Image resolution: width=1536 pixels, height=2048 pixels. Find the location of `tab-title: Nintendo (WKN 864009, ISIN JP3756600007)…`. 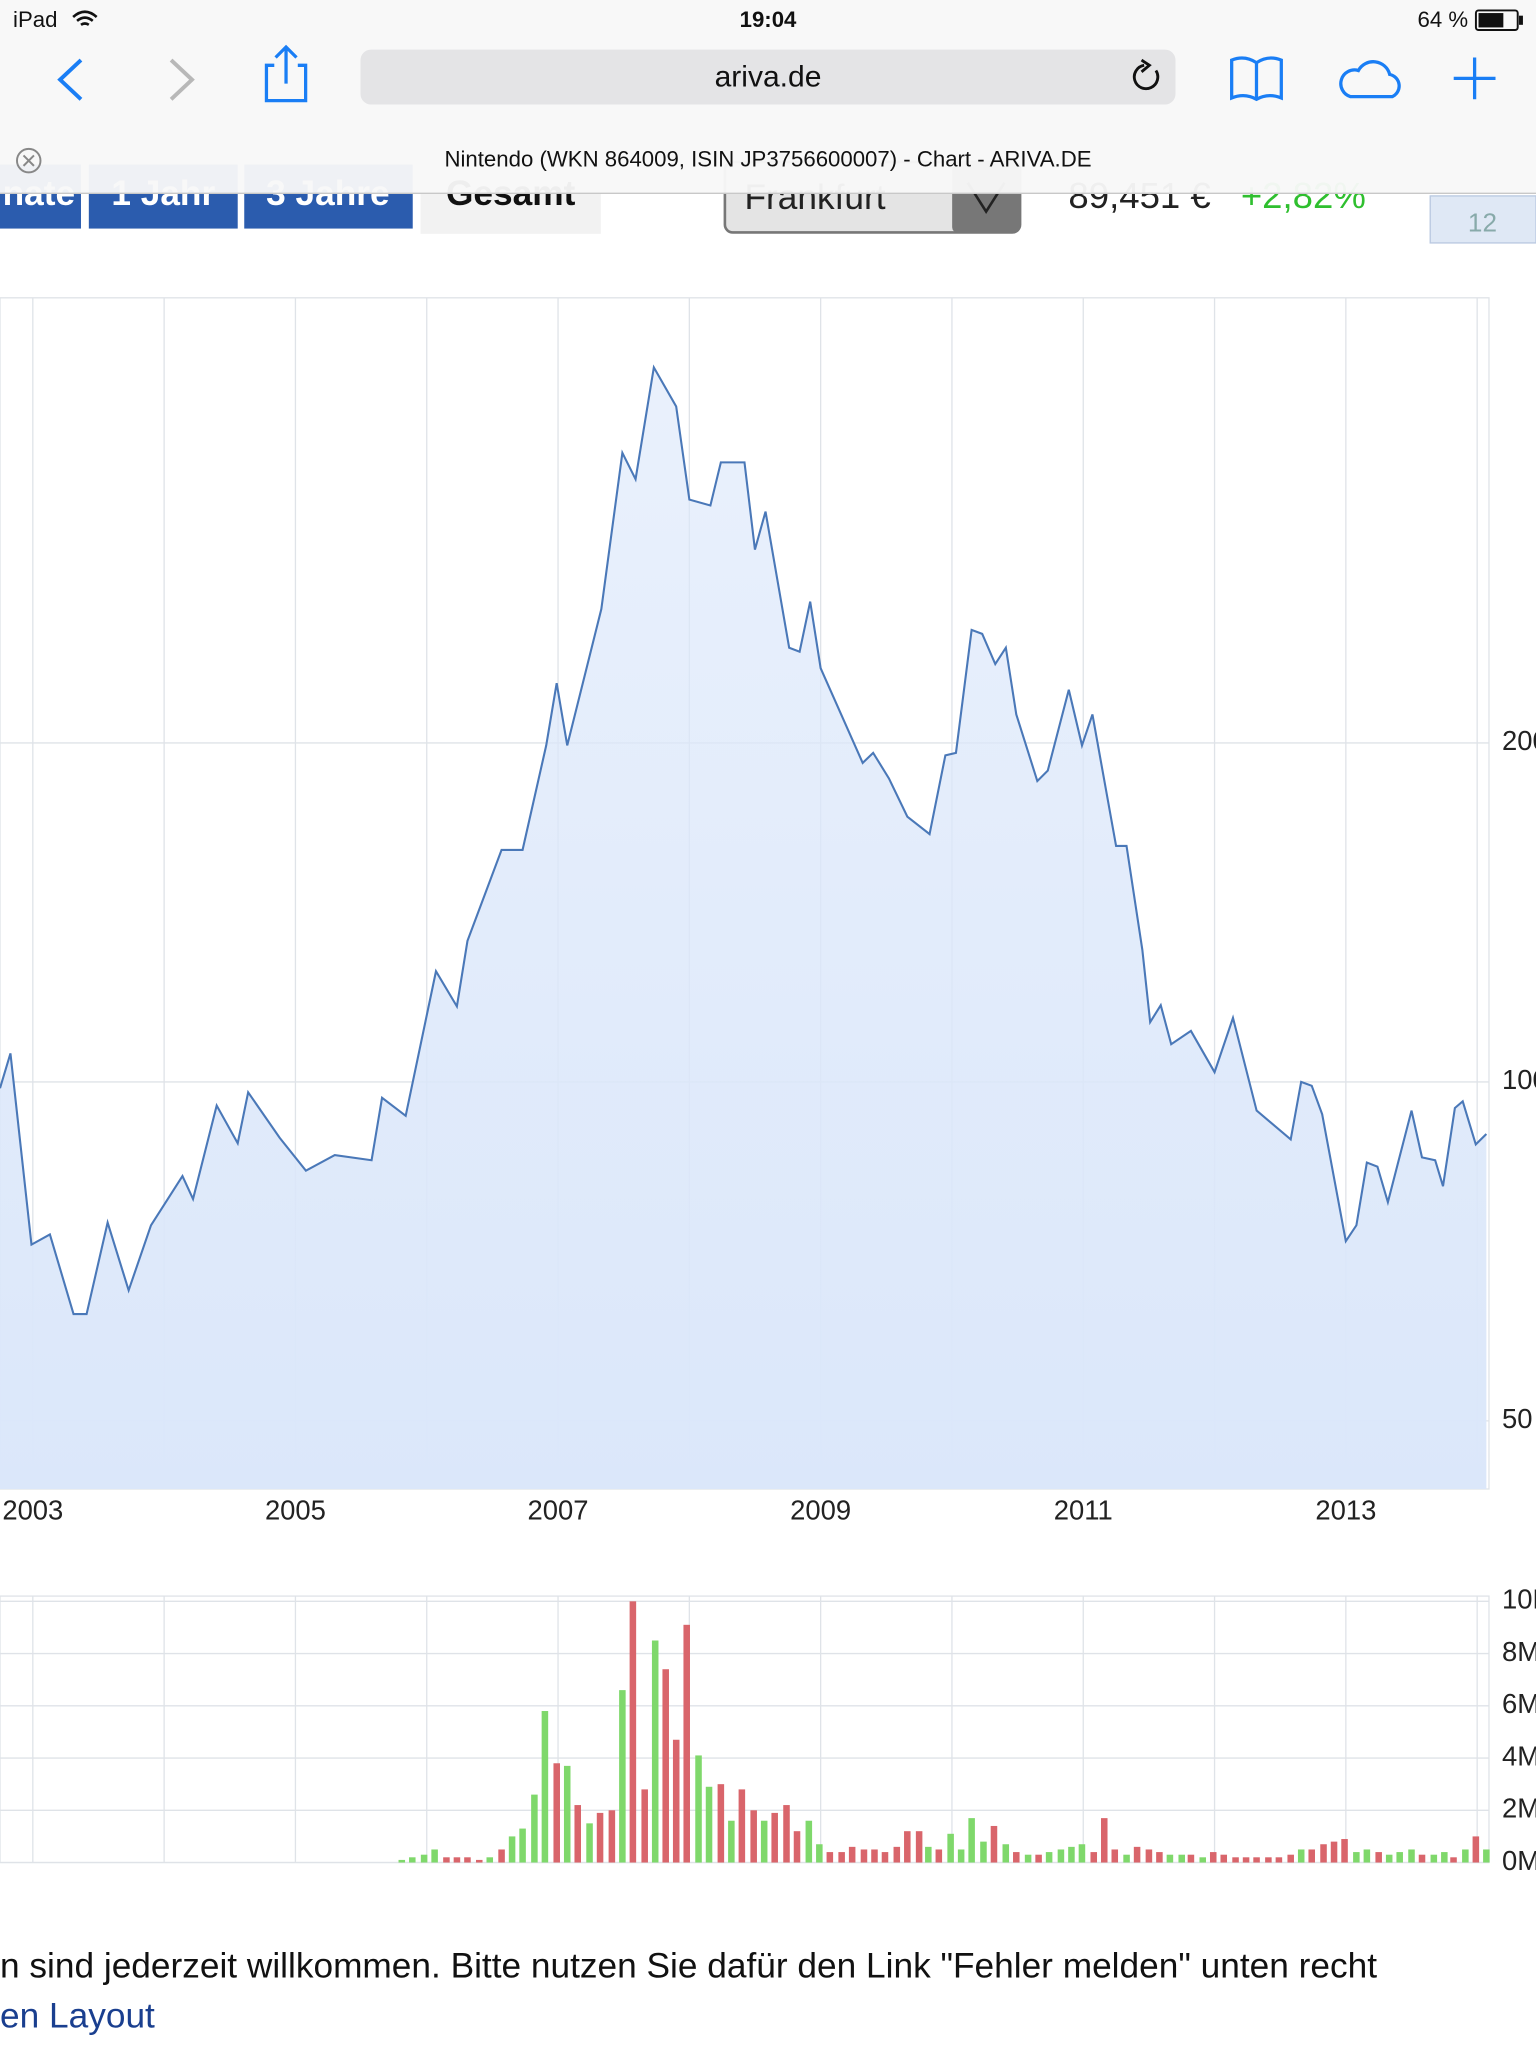

tab-title: Nintendo (WKN 864009, ISIN JP3756600007)… is located at coordinates (767, 159).